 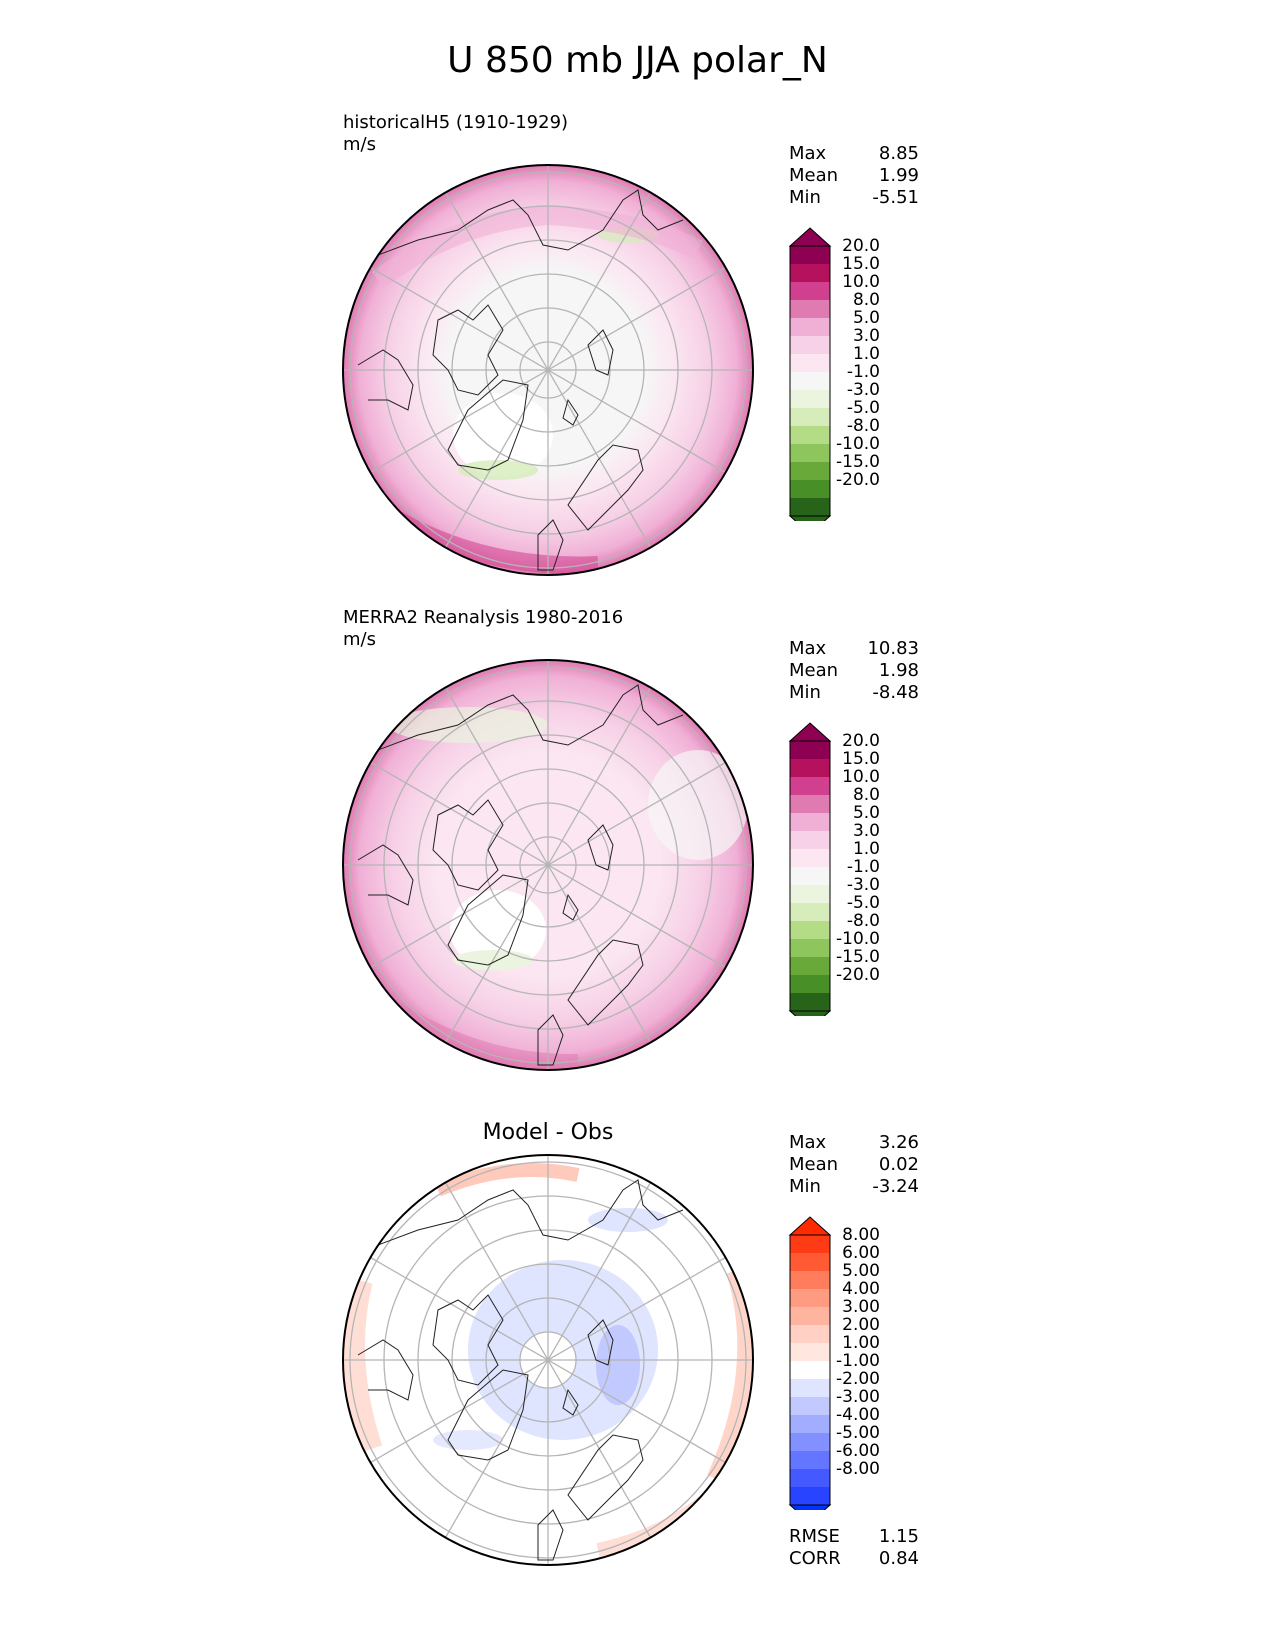 I want to click on panel-1-stats: Max 8.85 Mean 1.99 Min -5.51, so click(x=854, y=176).